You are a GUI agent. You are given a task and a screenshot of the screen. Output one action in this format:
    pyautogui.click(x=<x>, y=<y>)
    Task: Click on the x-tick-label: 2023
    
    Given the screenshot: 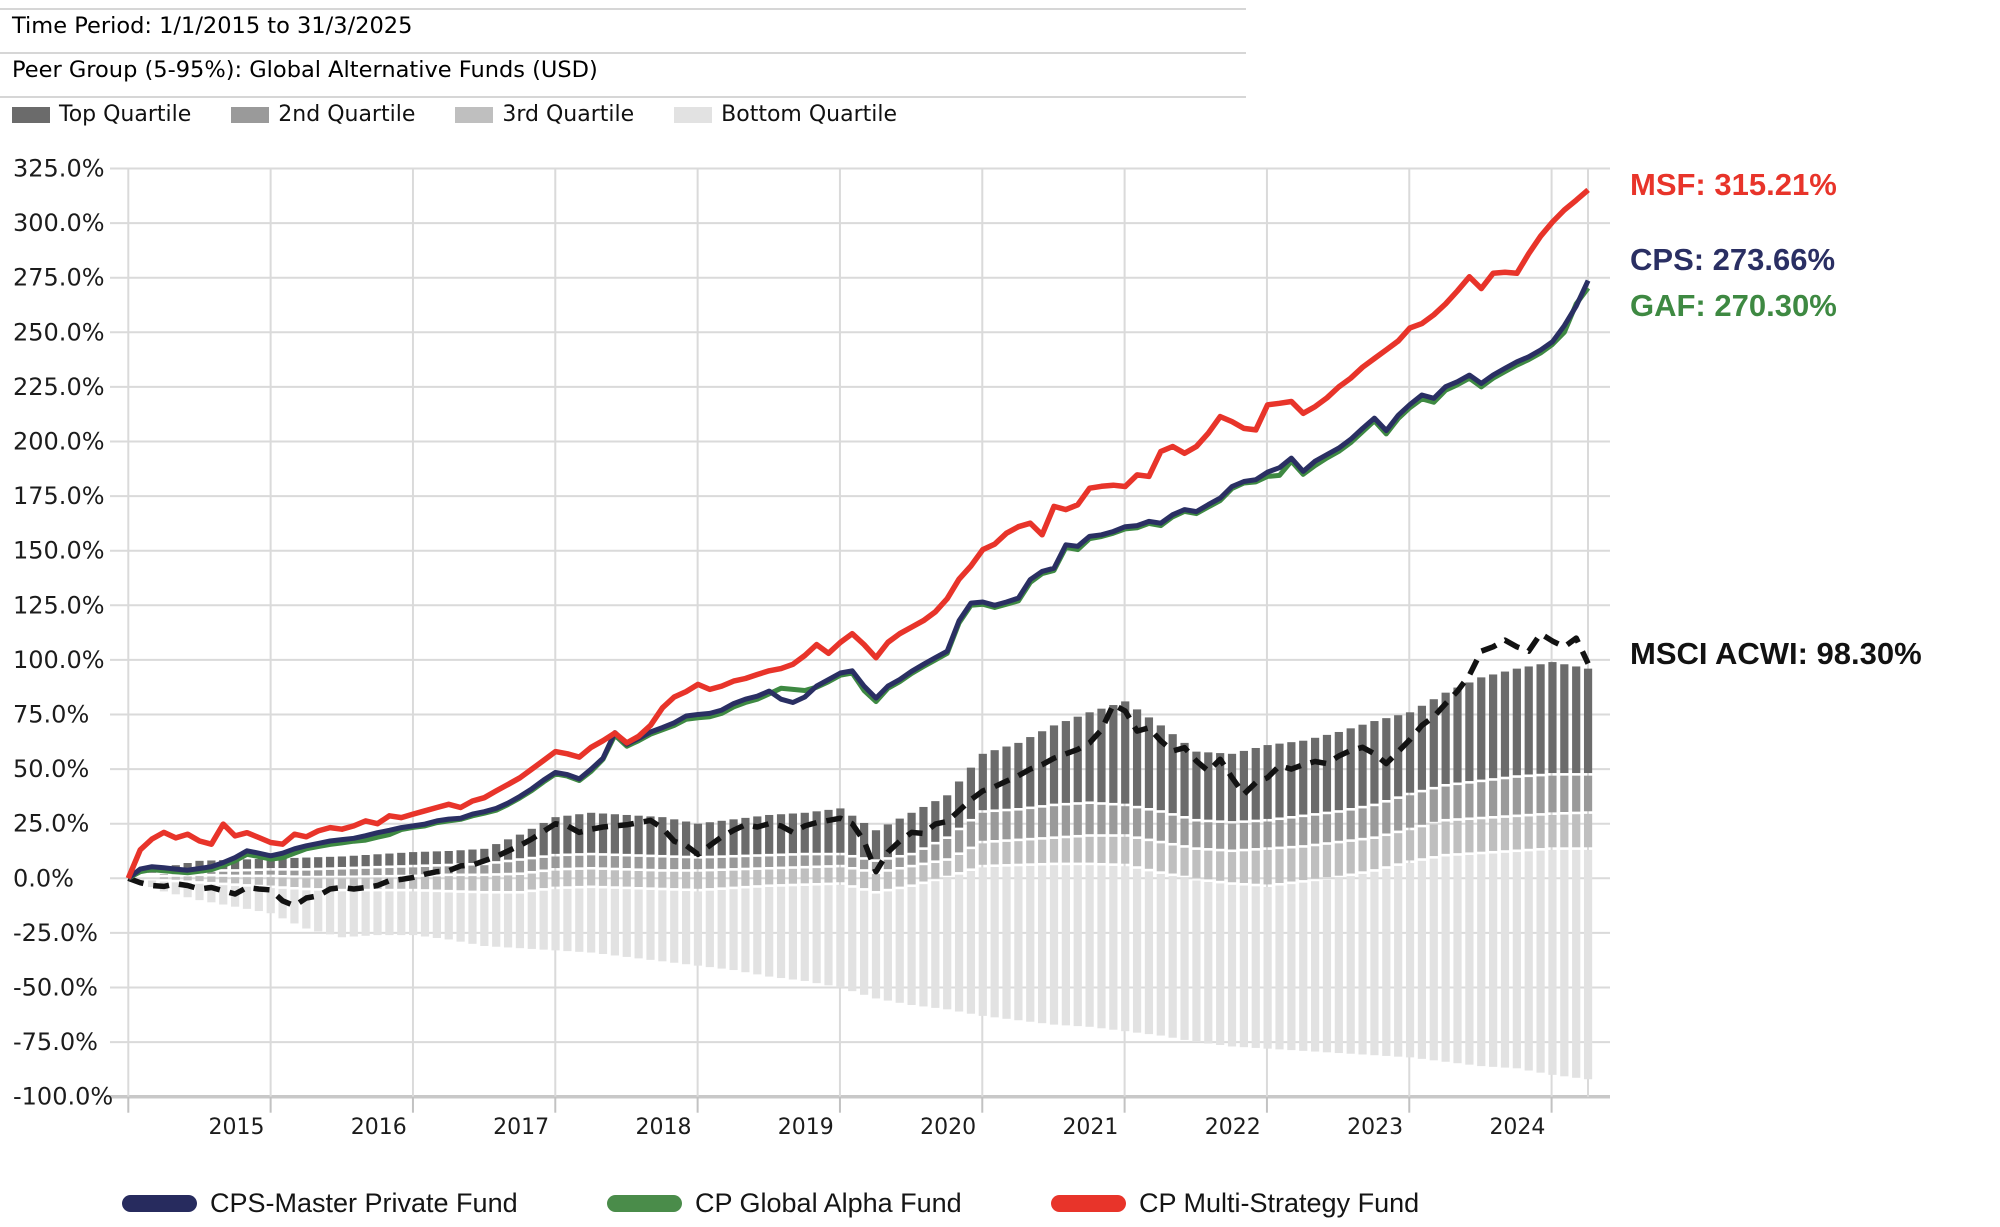 What is the action you would take?
    pyautogui.click(x=1375, y=1127)
    